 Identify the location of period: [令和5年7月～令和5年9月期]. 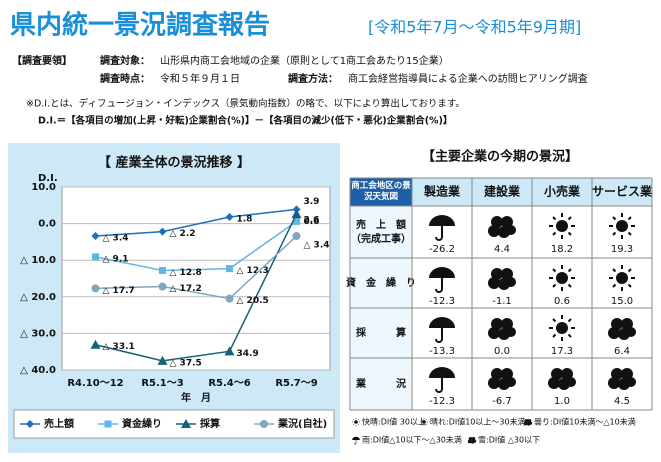
(474, 27).